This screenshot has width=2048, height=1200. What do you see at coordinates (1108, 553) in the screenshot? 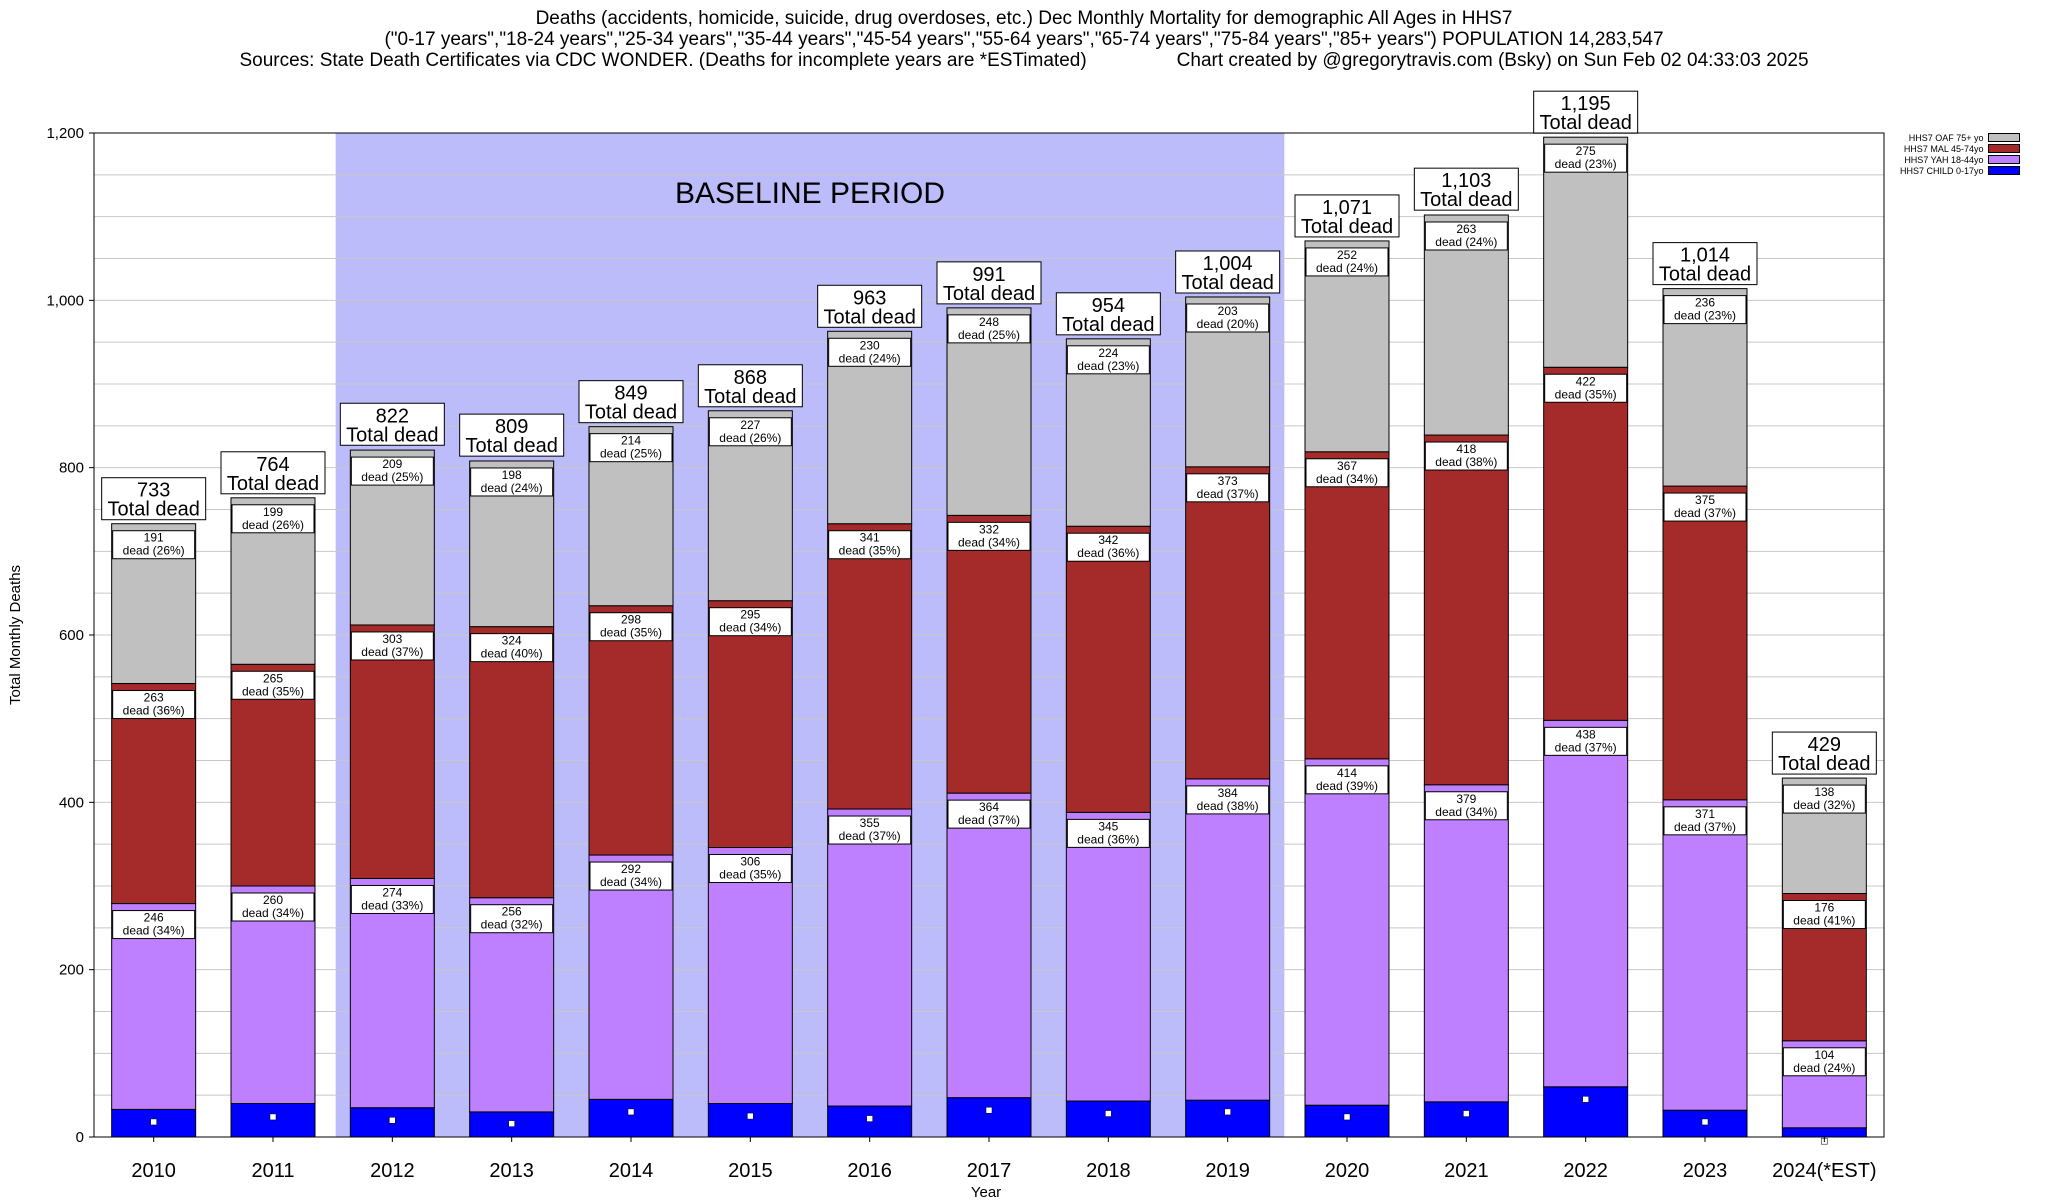
I see `segment-pct-label: dead (36%)` at bounding box center [1108, 553].